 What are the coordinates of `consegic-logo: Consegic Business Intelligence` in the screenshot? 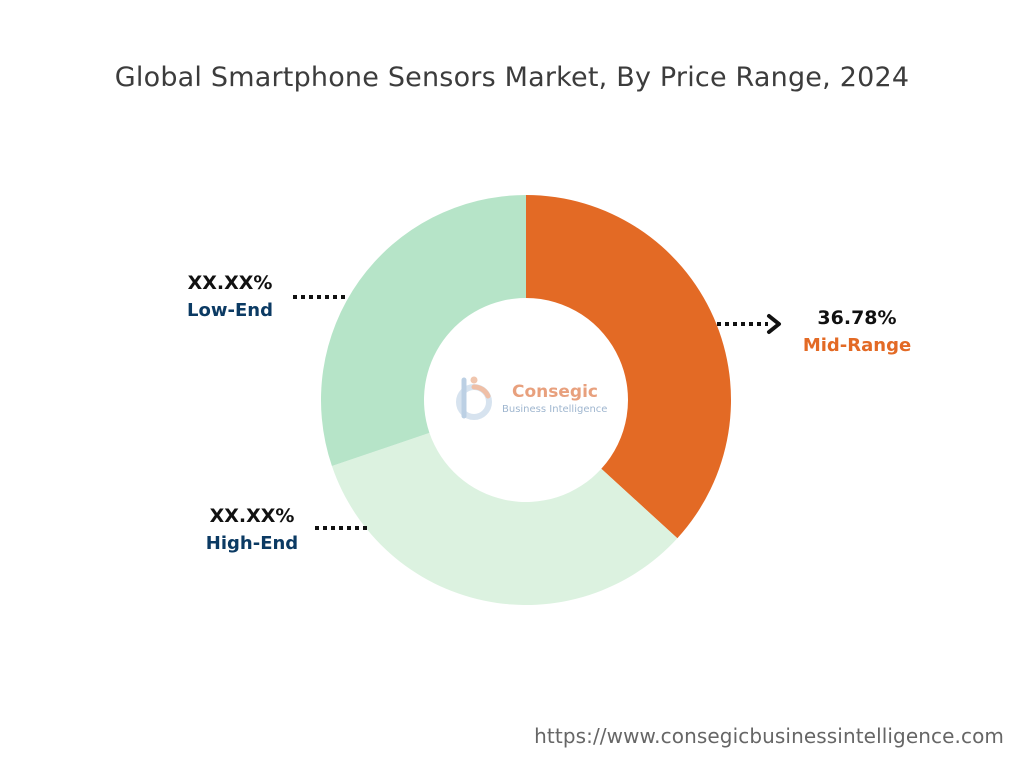 It's located at (535, 400).